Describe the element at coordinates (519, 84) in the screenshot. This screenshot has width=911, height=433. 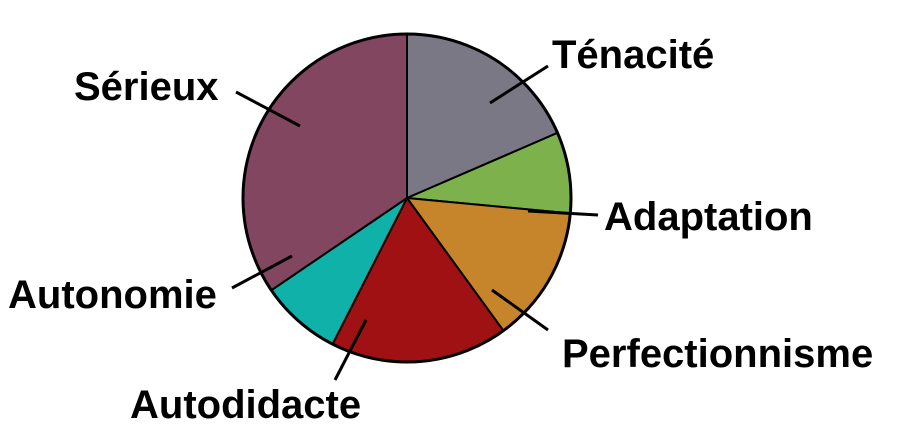
I see `leader-line-tenacite` at that location.